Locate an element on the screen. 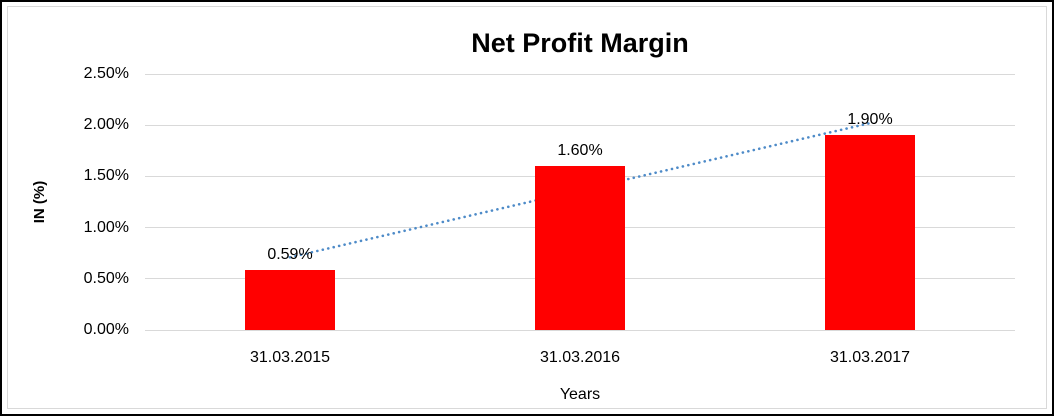 The image size is (1054, 416). y-axis-tick-label: 1.00% is located at coordinates (106, 227).